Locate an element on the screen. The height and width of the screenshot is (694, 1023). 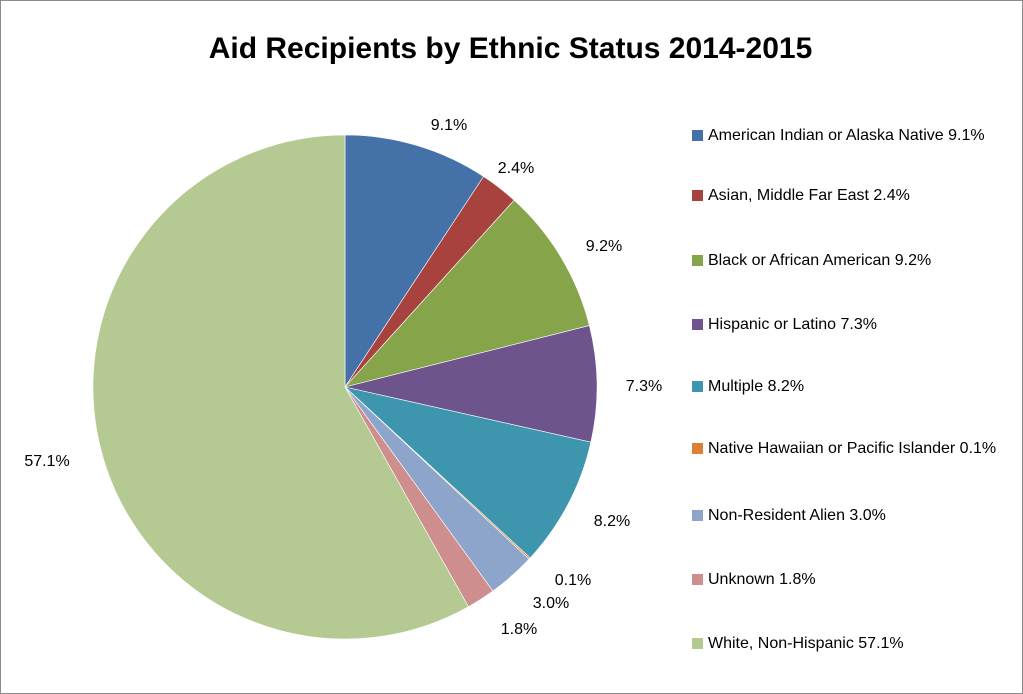
data-label: 7.3% is located at coordinates (644, 386).